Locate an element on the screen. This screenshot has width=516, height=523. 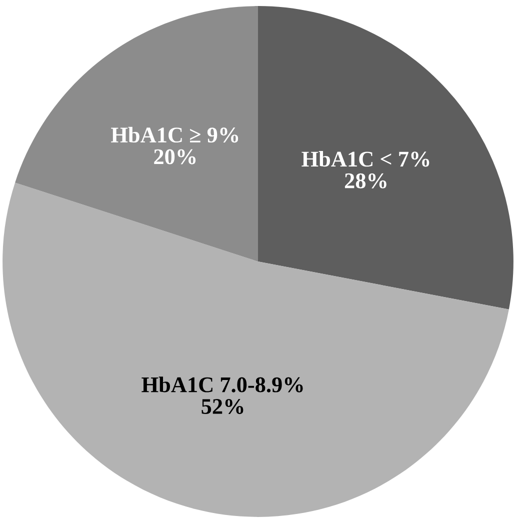
slice-label: HbA1C 7.0-8.9% is located at coordinates (222, 384).